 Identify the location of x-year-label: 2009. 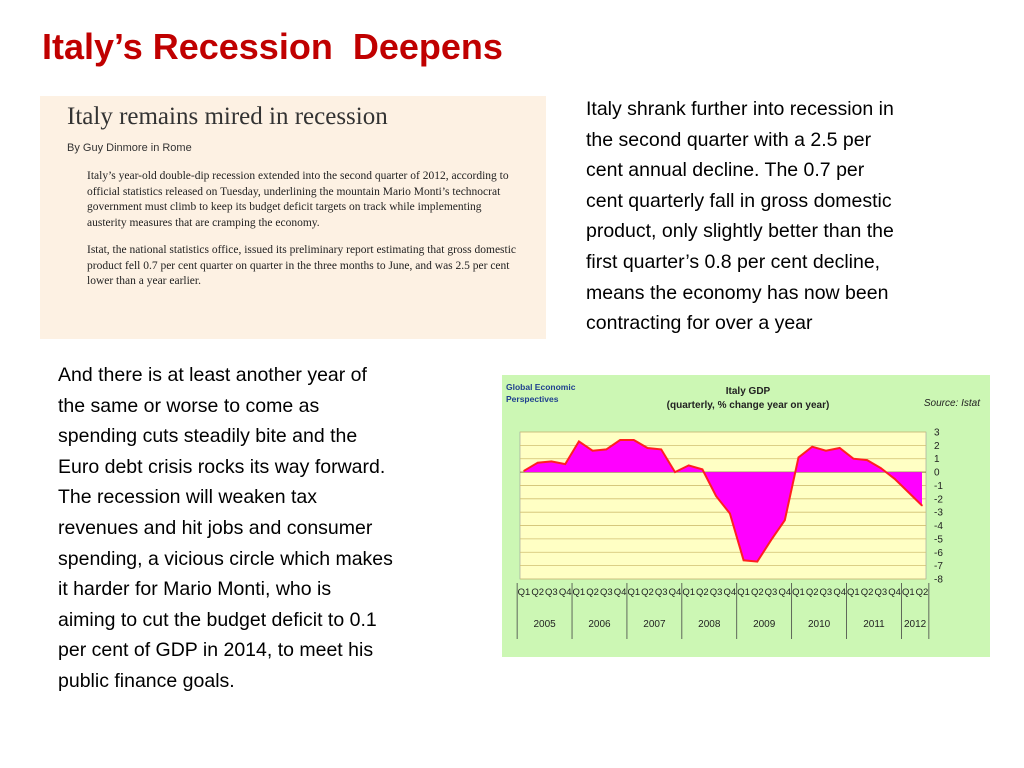
(764, 624).